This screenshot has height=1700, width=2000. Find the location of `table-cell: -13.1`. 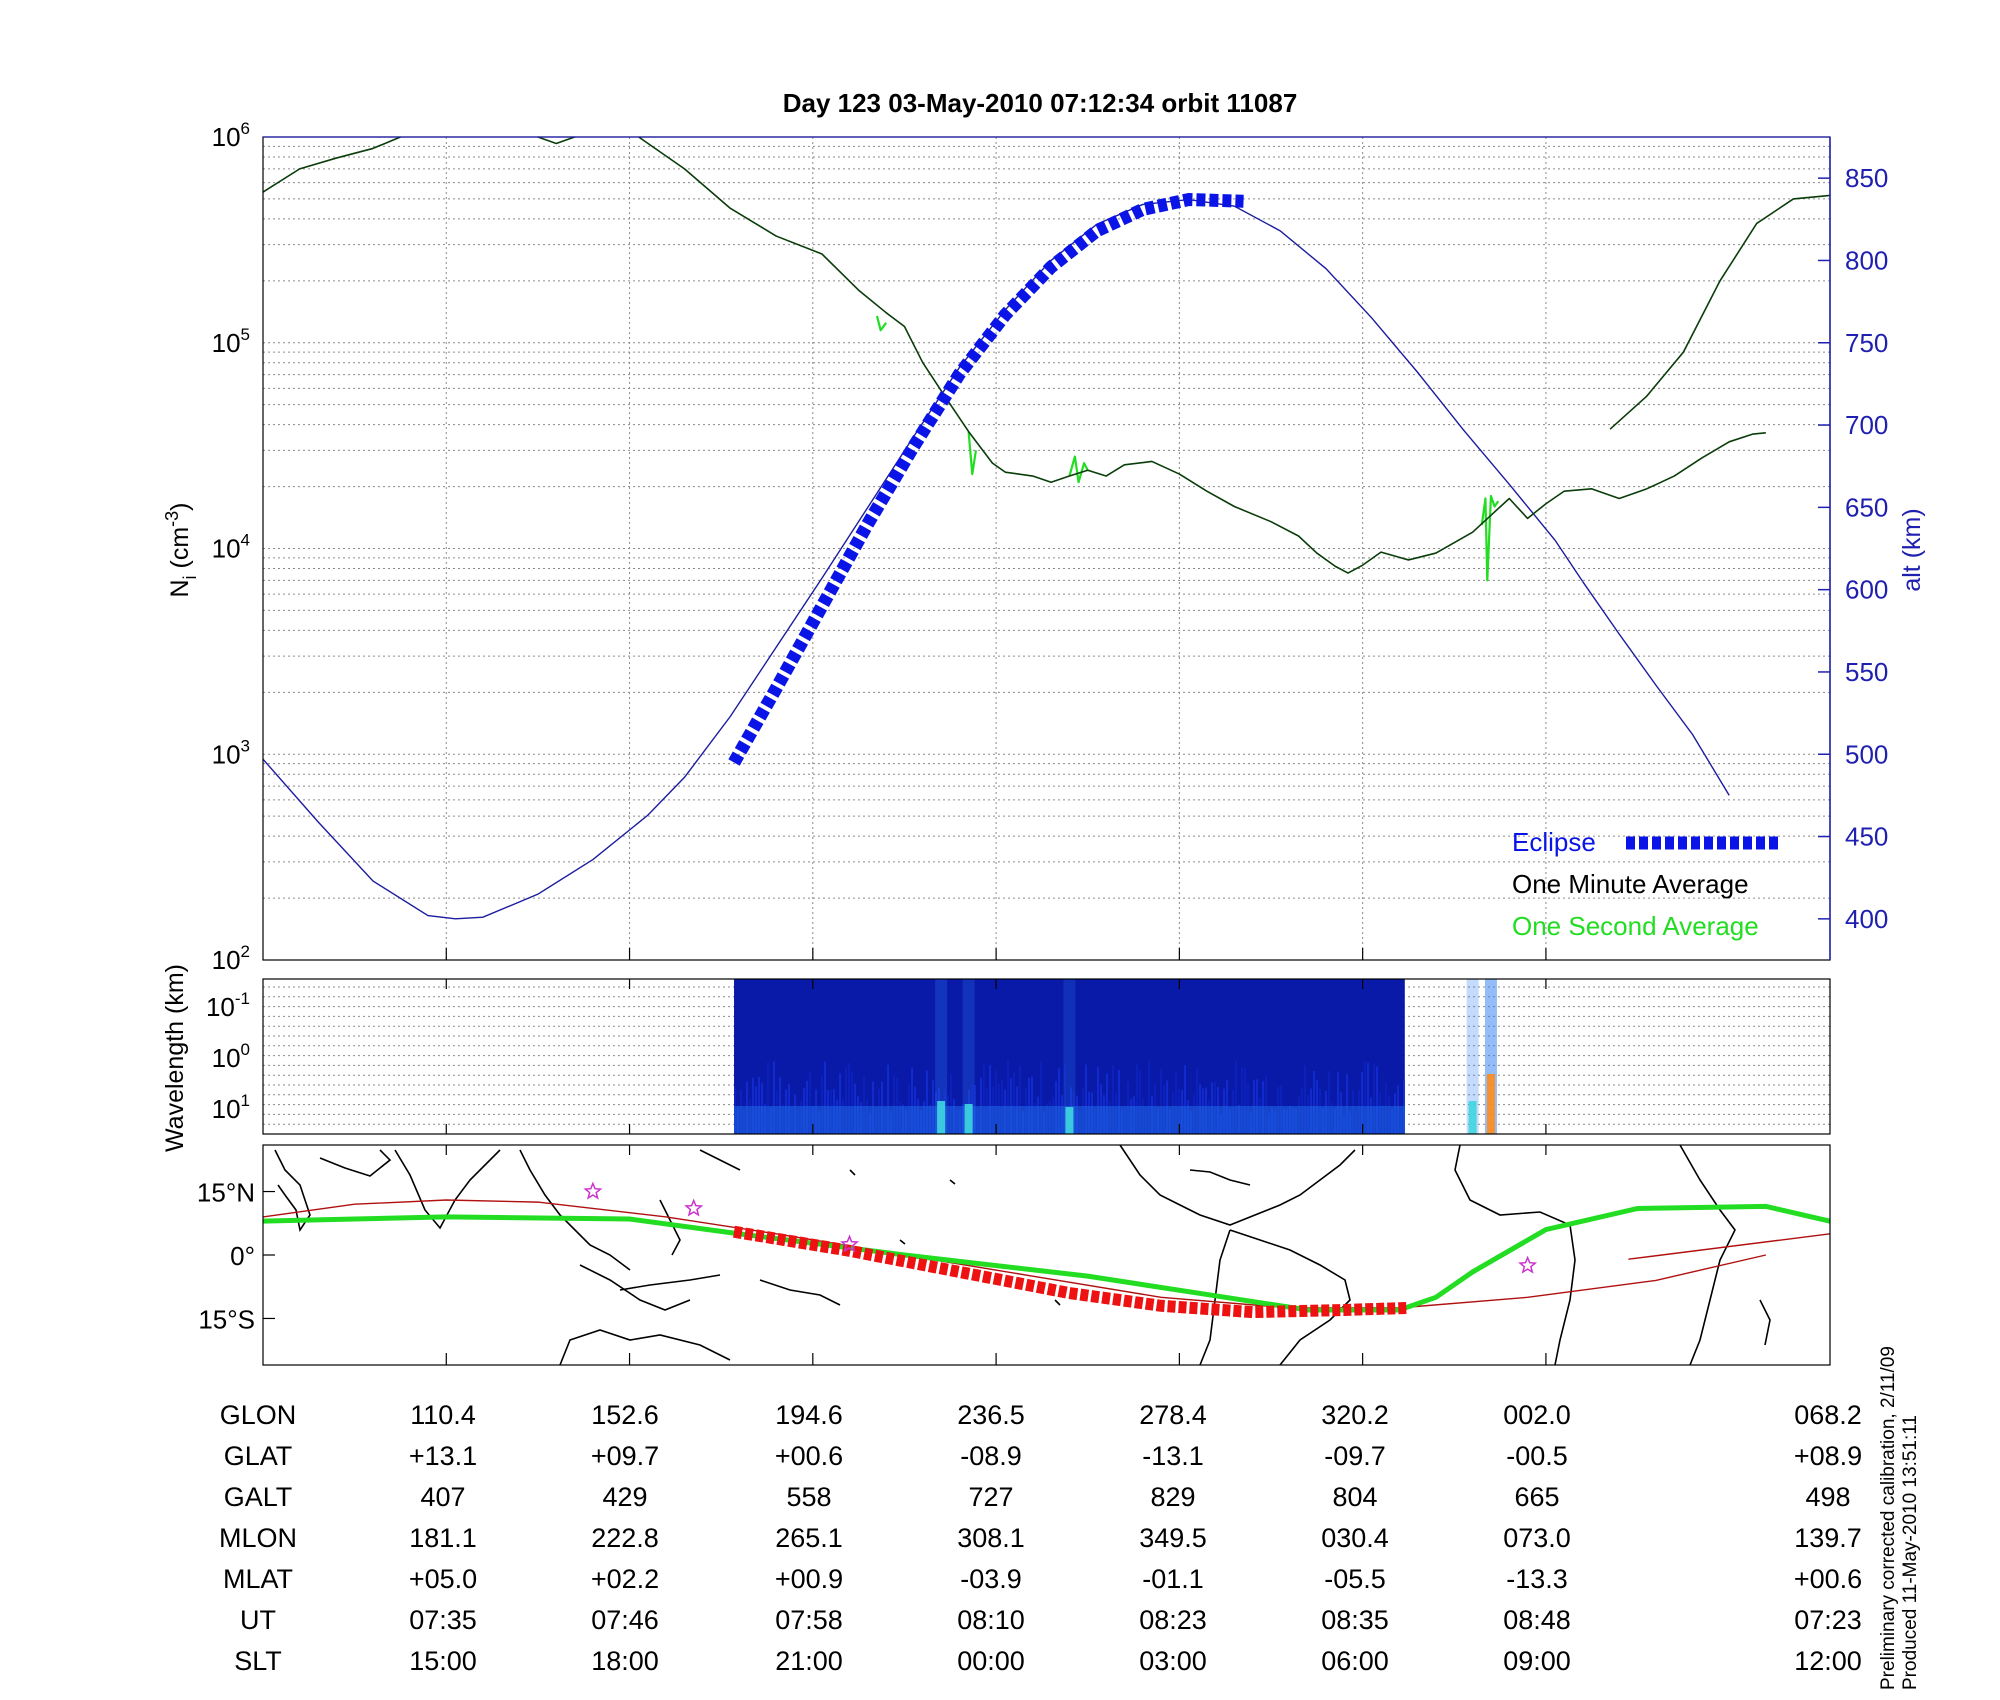

table-cell: -13.1 is located at coordinates (1173, 1456).